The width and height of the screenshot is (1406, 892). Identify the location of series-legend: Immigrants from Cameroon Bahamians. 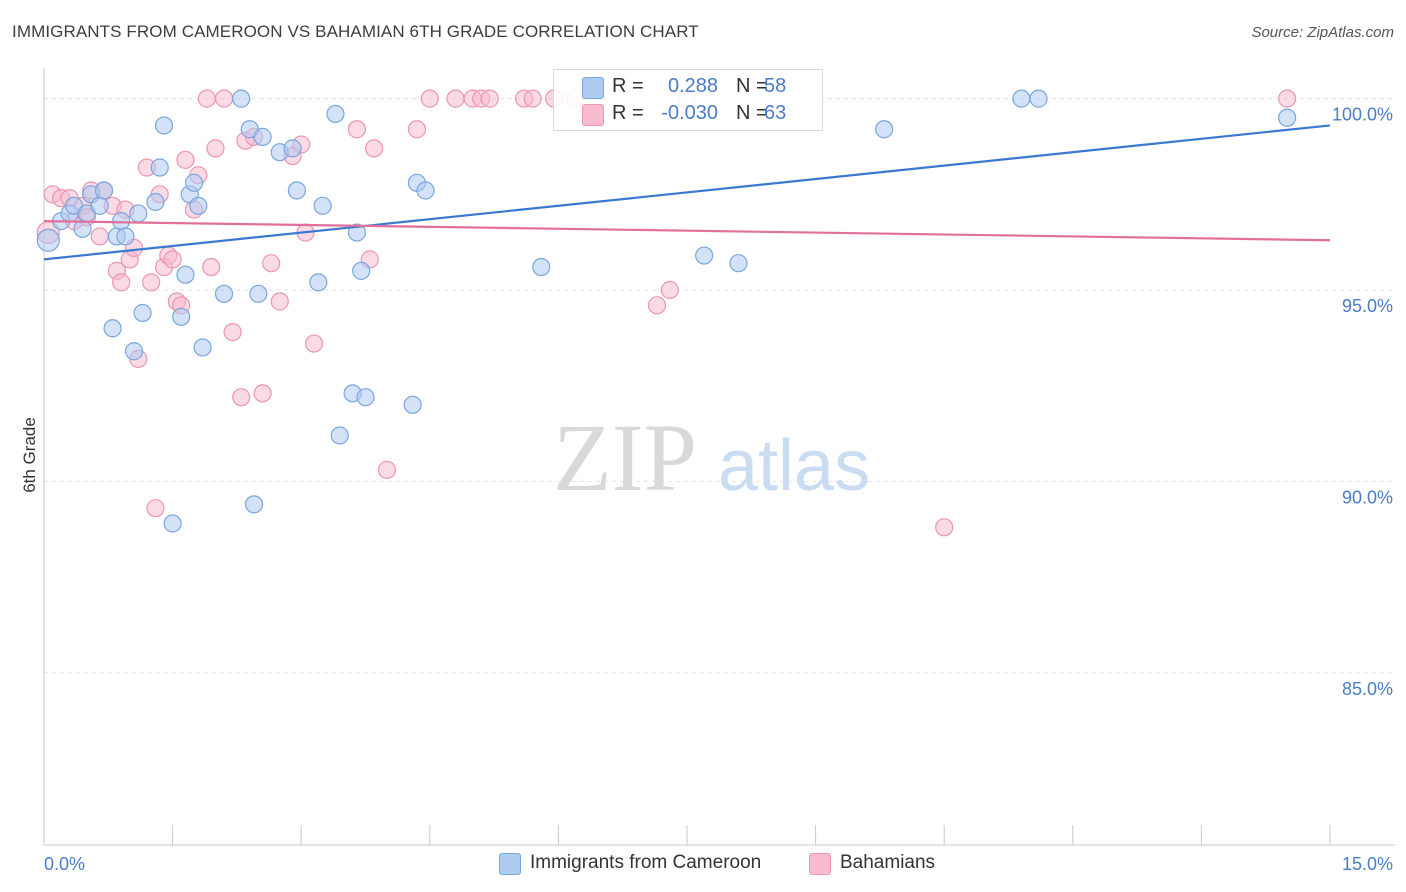
(703, 865).